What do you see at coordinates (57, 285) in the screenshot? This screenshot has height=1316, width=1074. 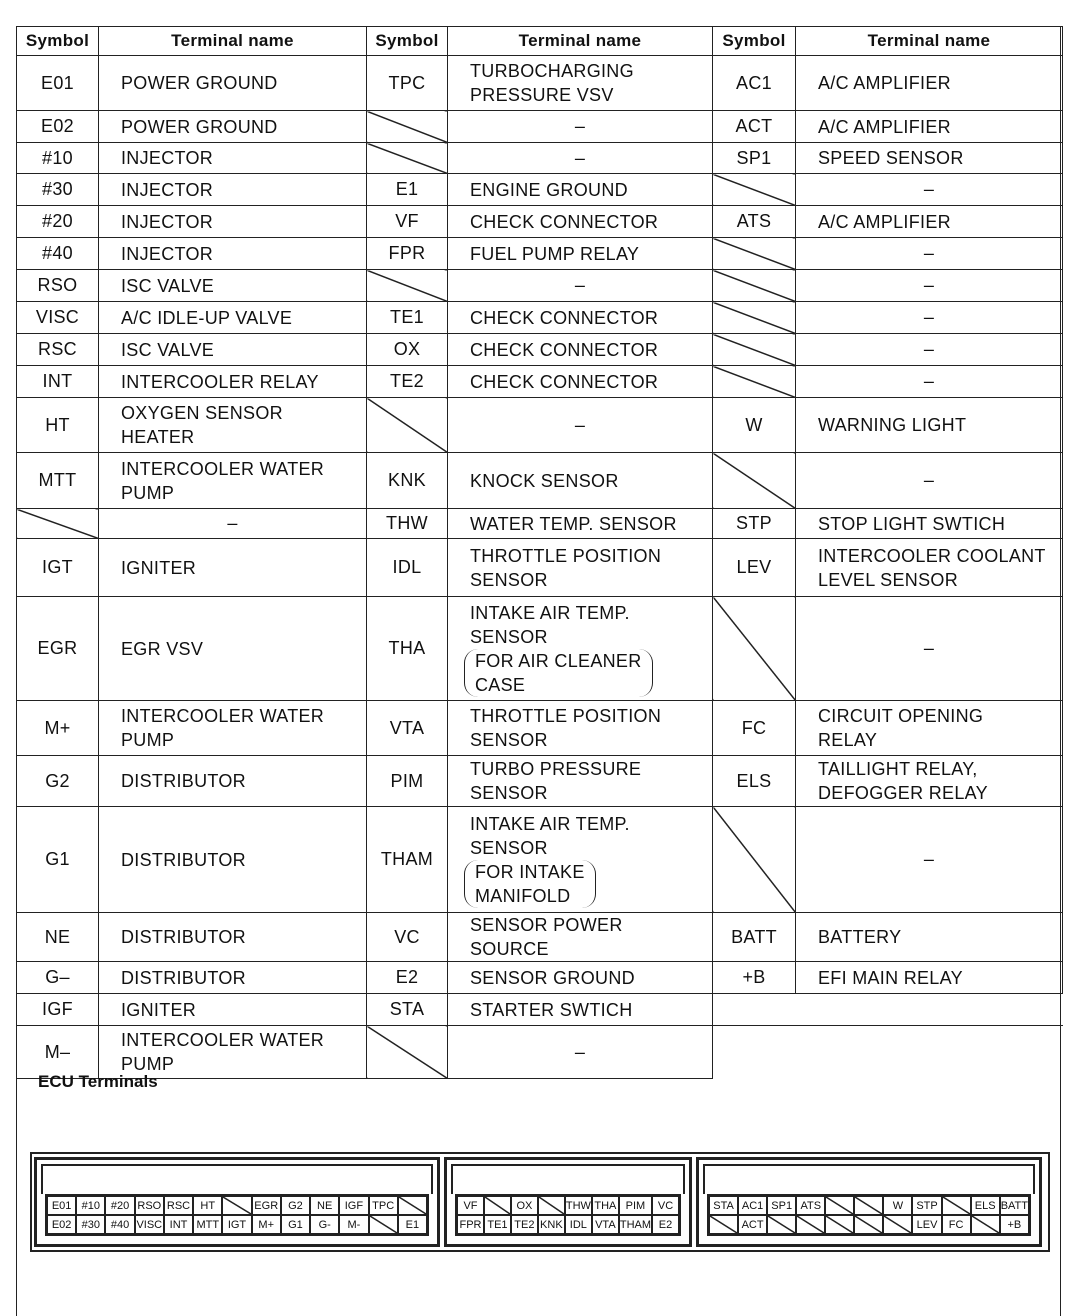 I see `symbol-cell: RSO` at bounding box center [57, 285].